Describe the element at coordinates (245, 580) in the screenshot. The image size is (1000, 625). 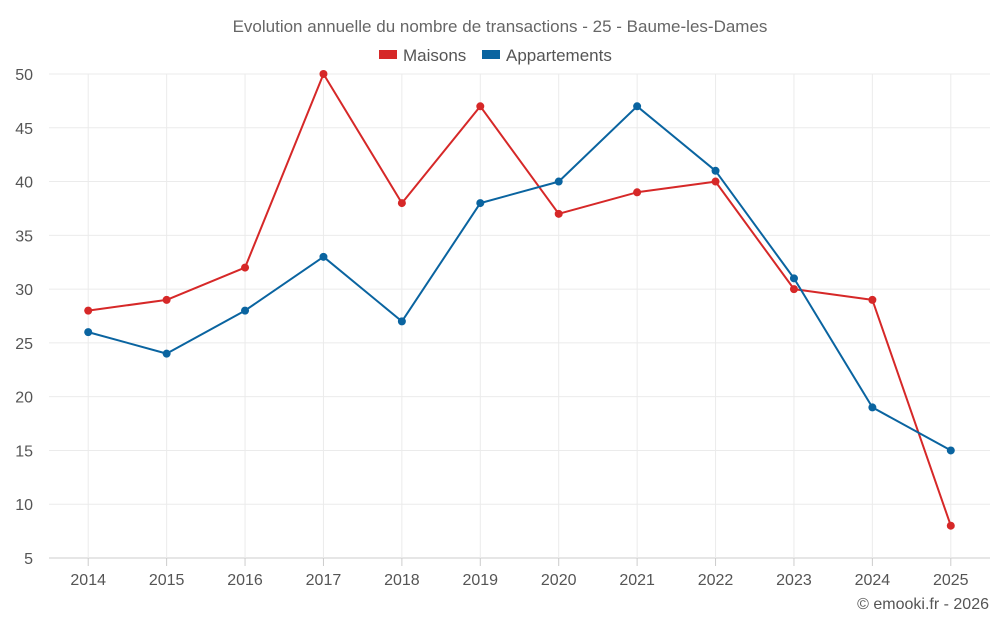
I see `x-tick-label: 2016` at that location.